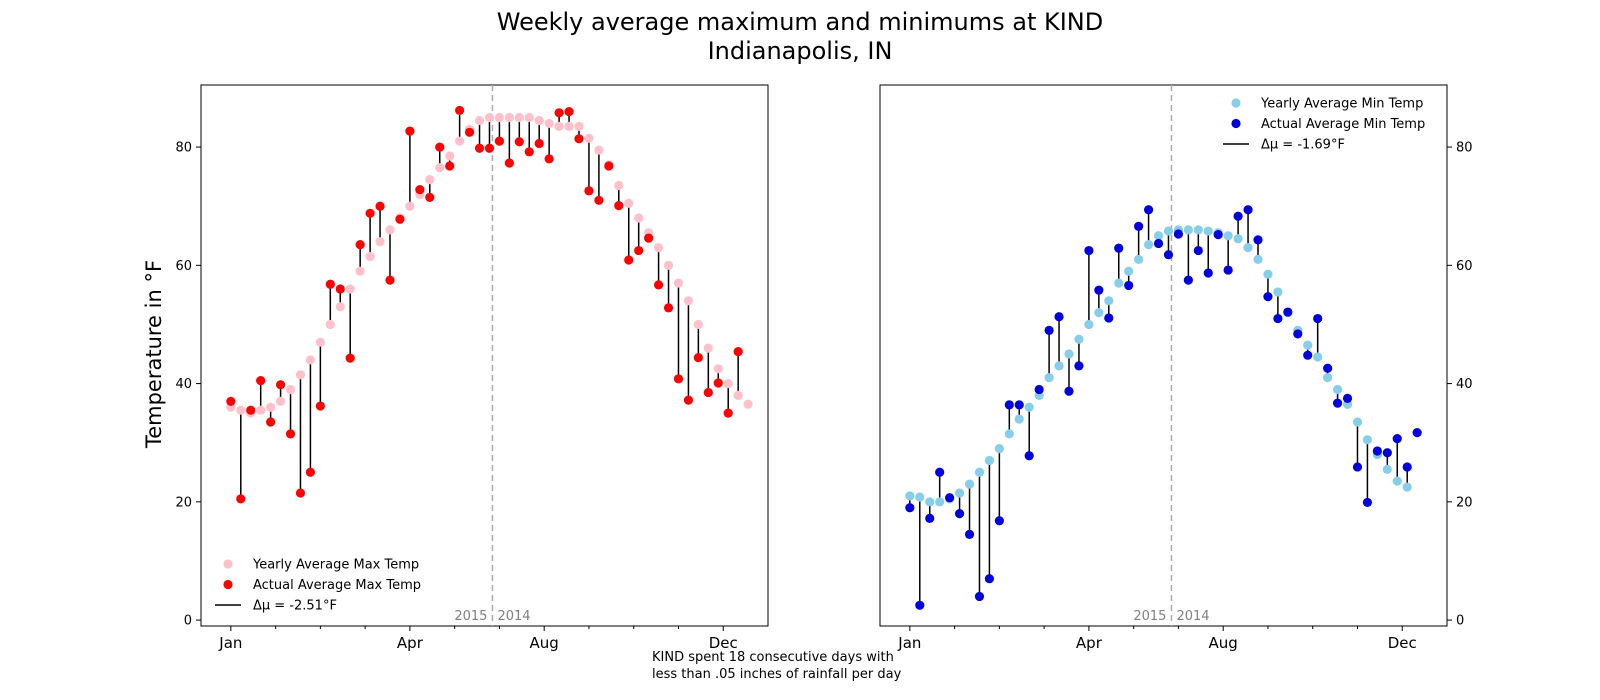 The height and width of the screenshot is (700, 1600). I want to click on year-label-left: 2015, so click(470, 616).